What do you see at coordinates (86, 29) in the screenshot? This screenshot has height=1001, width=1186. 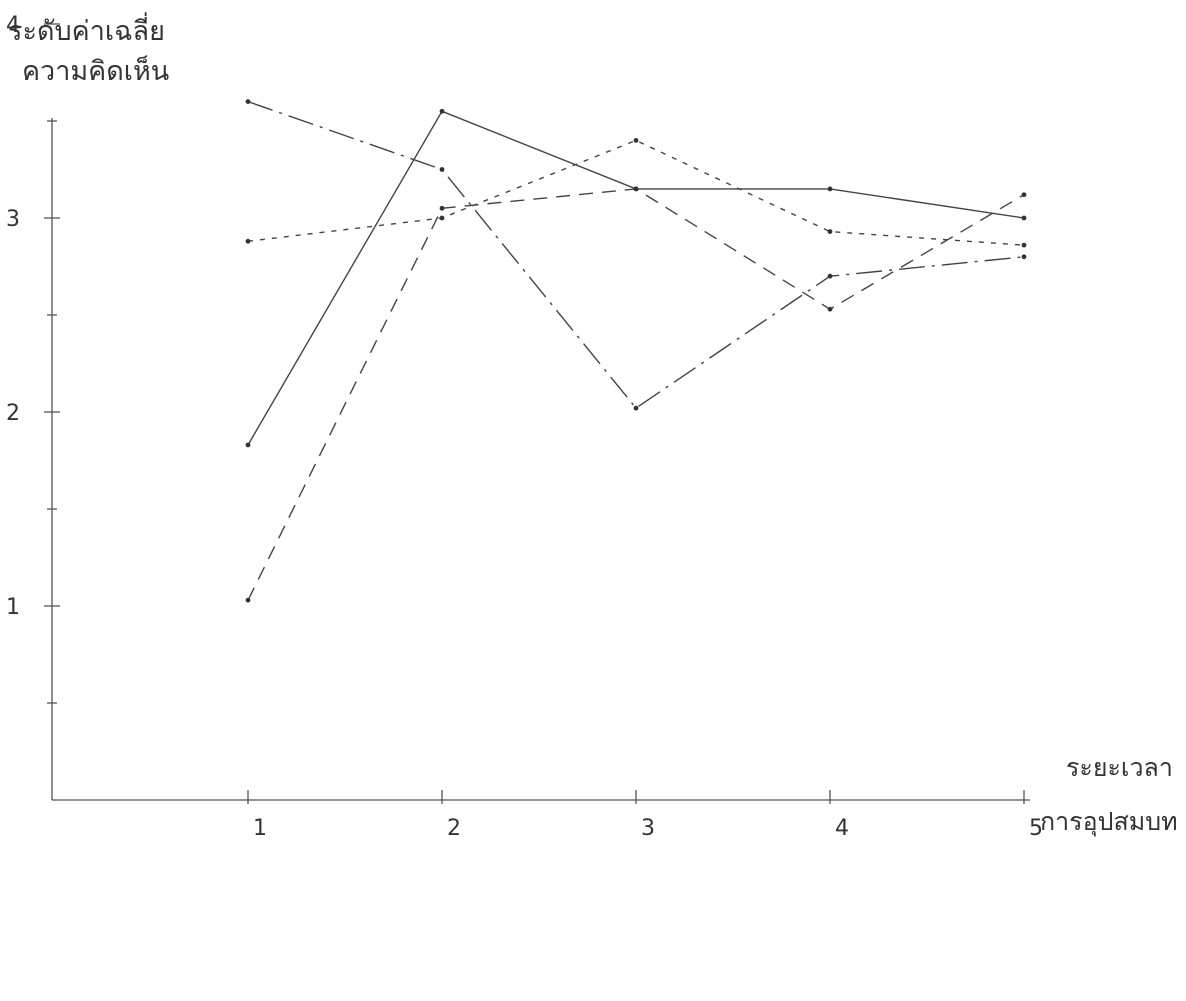 I see `y-axis-label-line-1: ระดับค่าเฉลี่ย` at bounding box center [86, 29].